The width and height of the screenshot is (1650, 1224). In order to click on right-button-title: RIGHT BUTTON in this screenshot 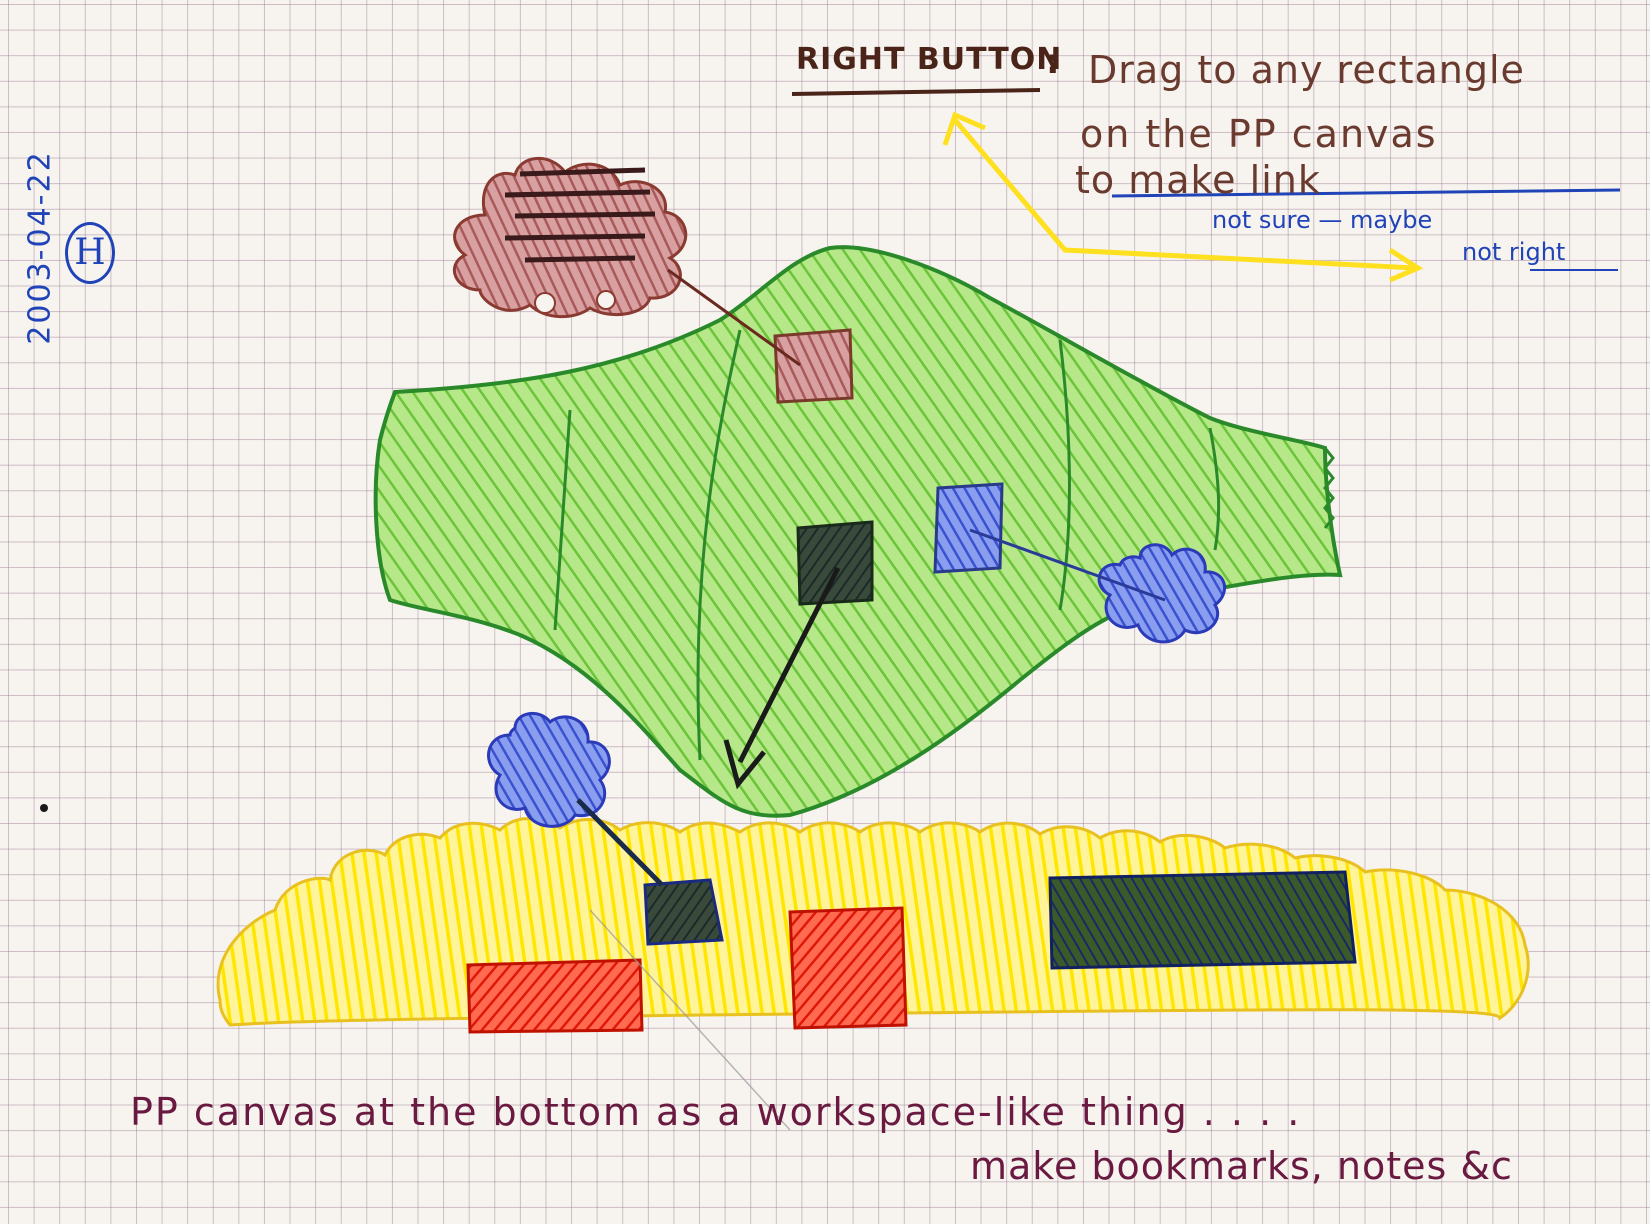, I will do `click(929, 59)`.